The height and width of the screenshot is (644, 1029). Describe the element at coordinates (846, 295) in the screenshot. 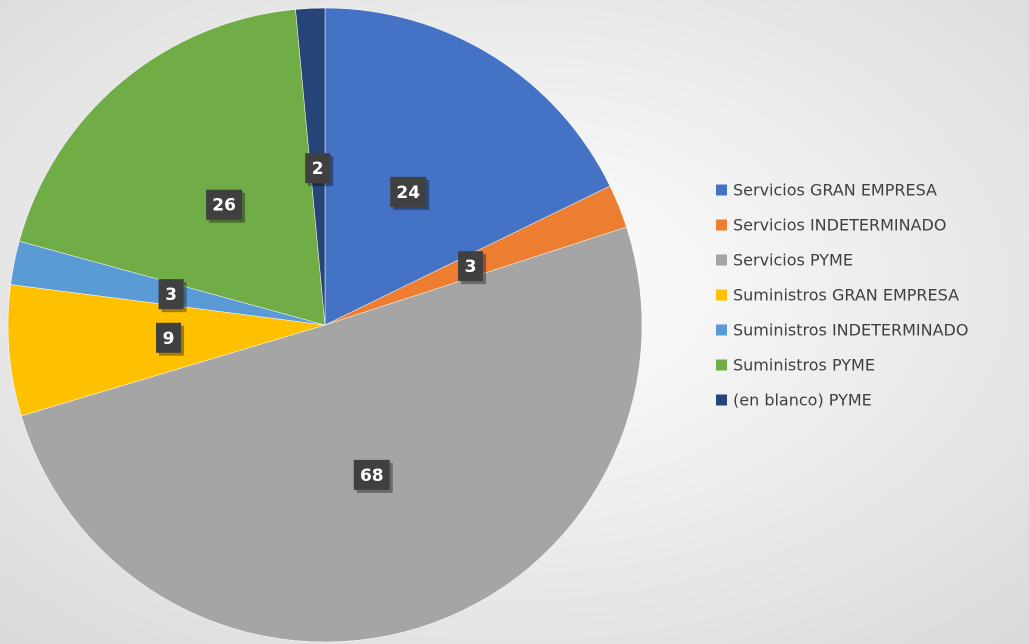

I see `legend-label: Suministros GRAN EMPRESA` at that location.